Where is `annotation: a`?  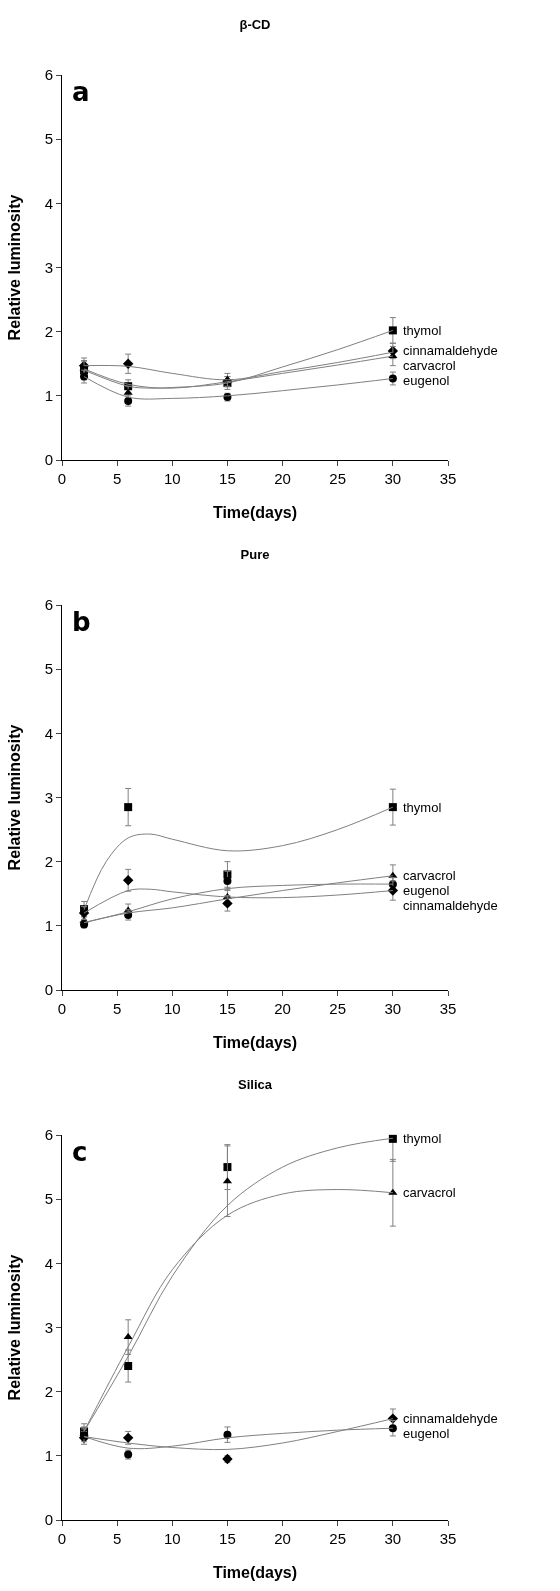 annotation: a is located at coordinates (81, 92).